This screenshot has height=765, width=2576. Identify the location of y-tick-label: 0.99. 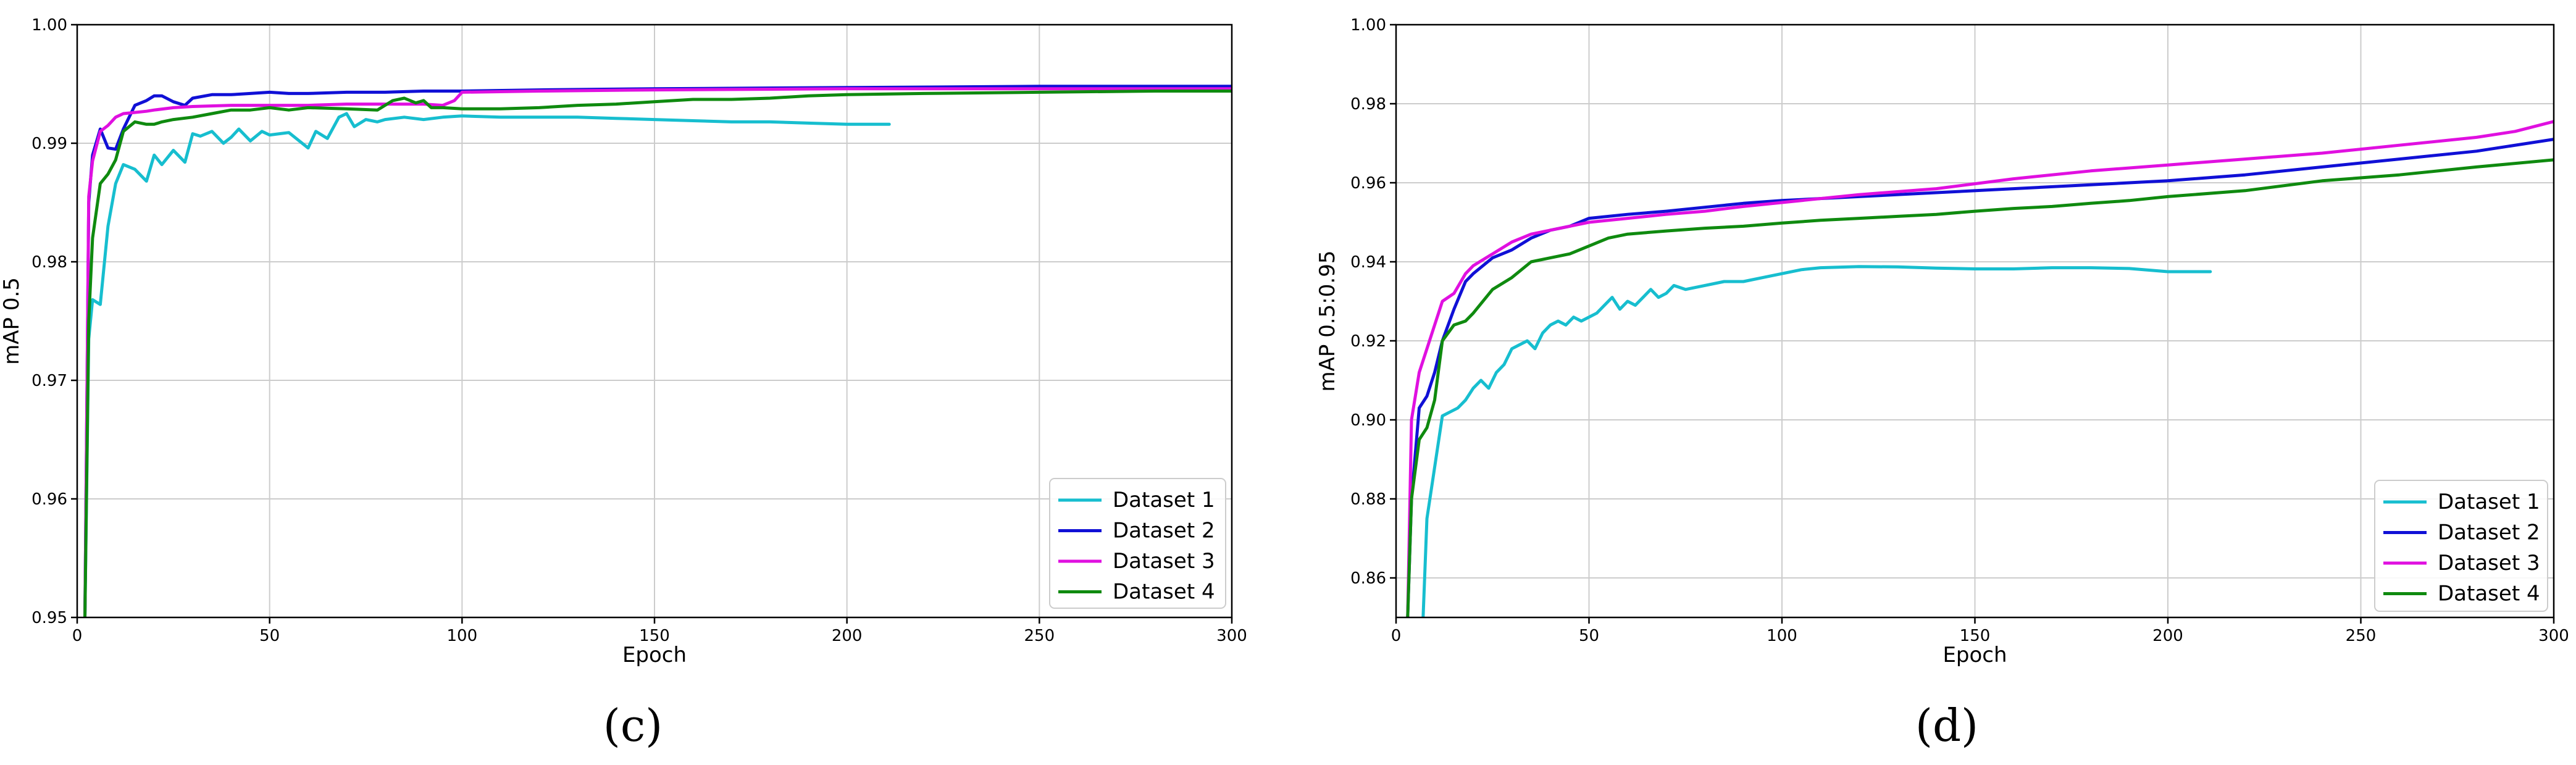
(49, 144).